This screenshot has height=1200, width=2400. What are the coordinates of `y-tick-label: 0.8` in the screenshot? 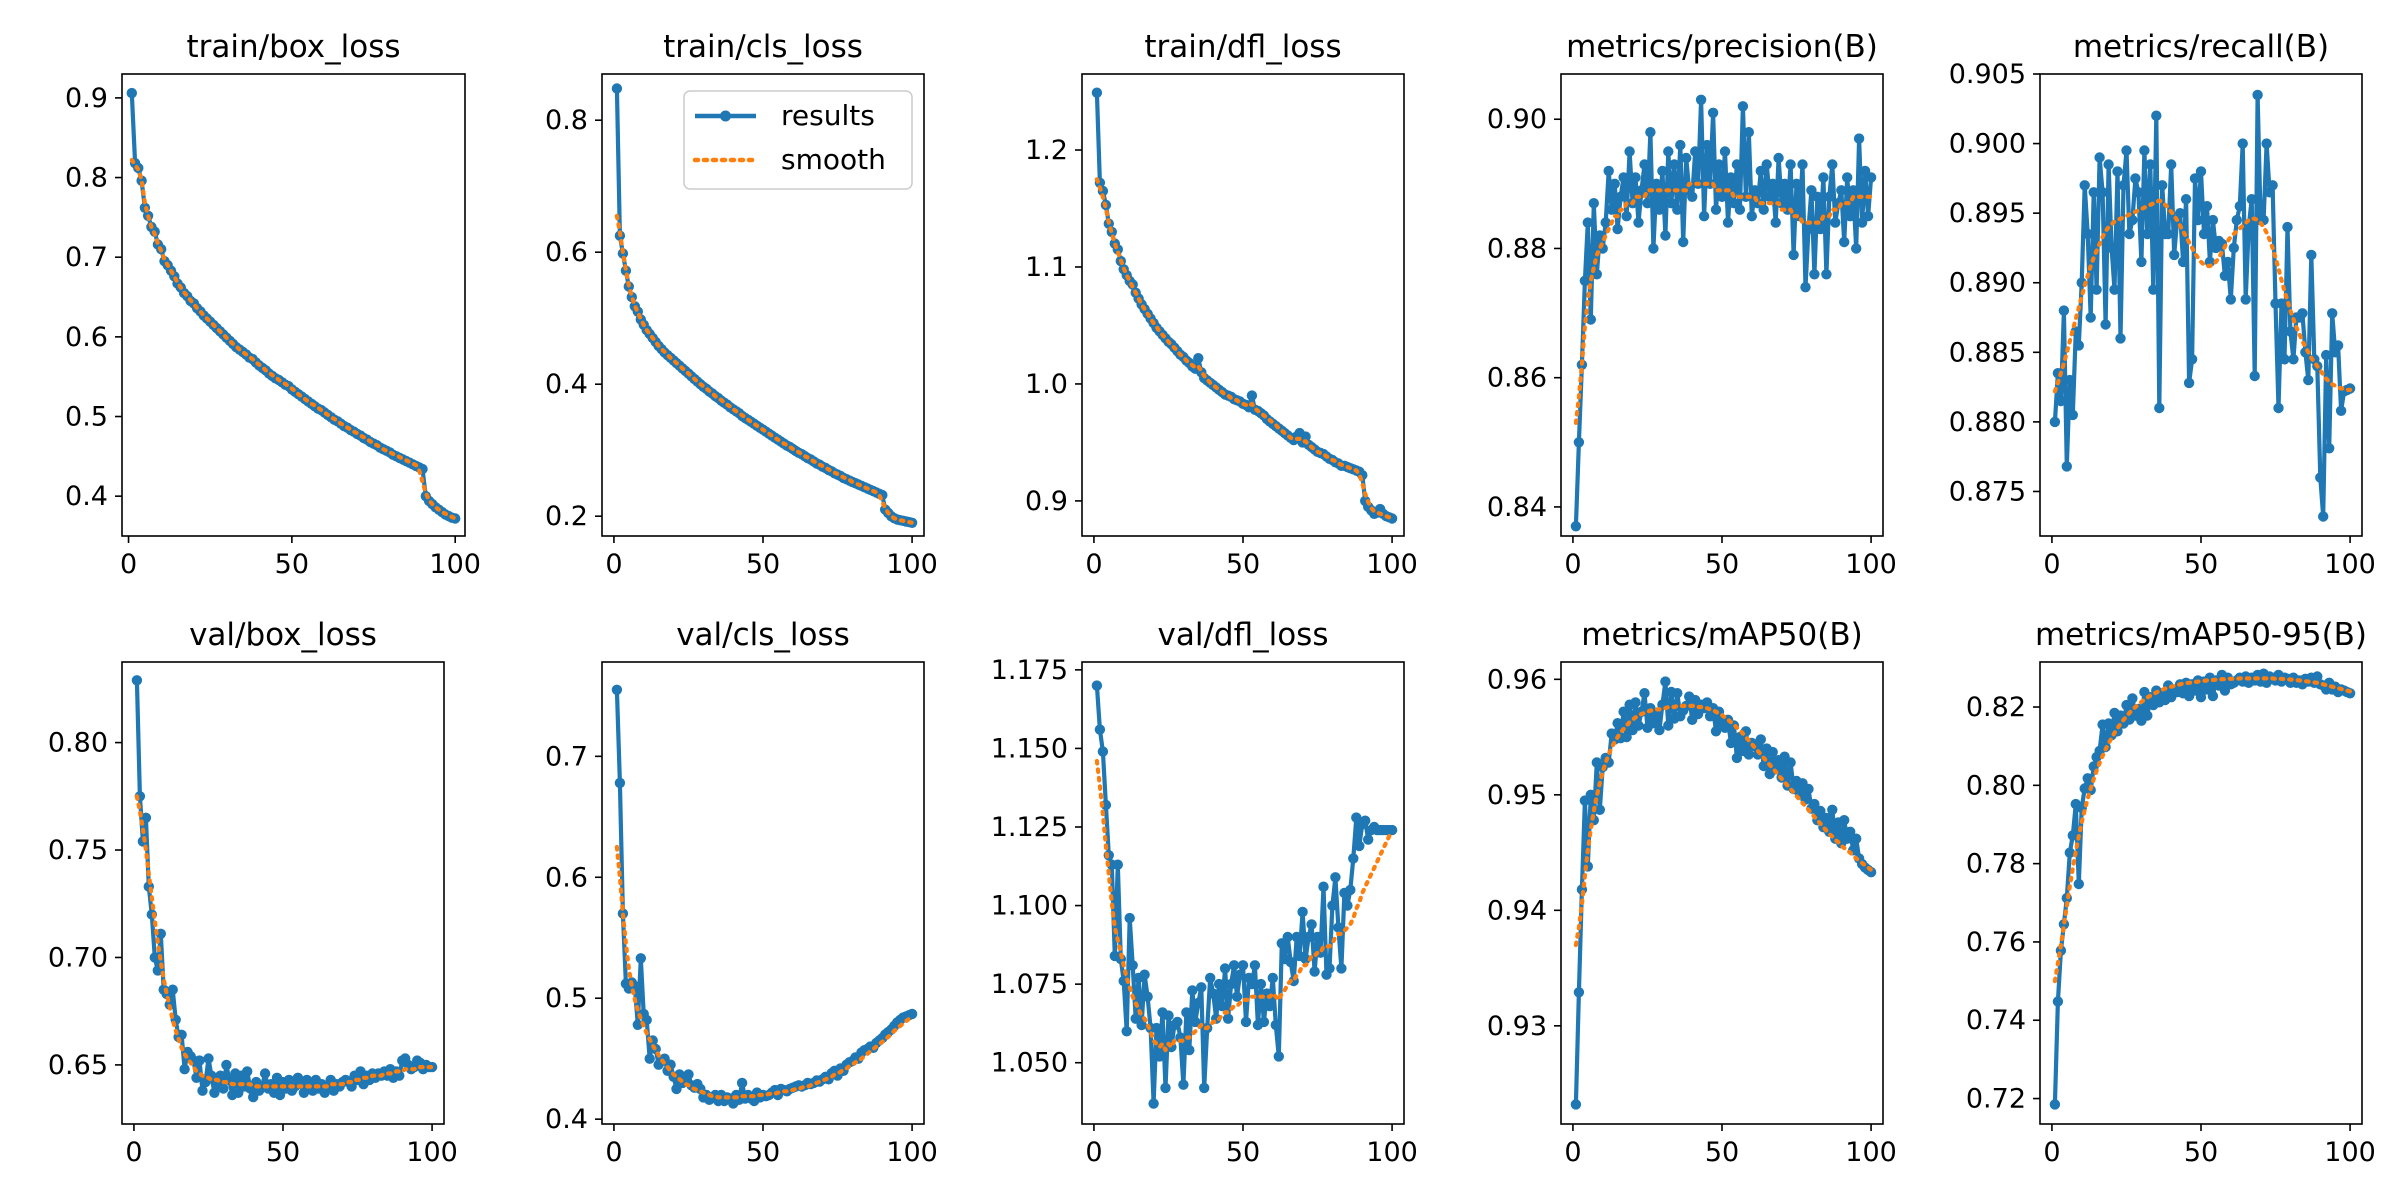 It's located at (86, 178).